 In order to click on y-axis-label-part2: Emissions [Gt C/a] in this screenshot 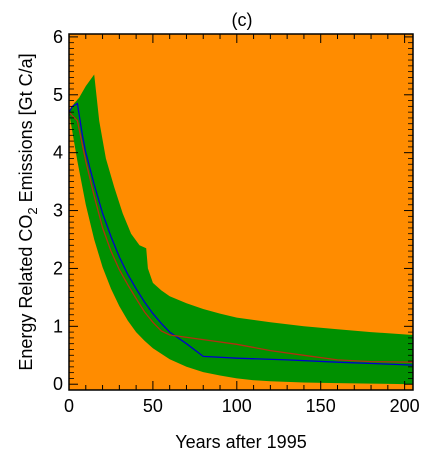, I will do `click(26, 130)`.